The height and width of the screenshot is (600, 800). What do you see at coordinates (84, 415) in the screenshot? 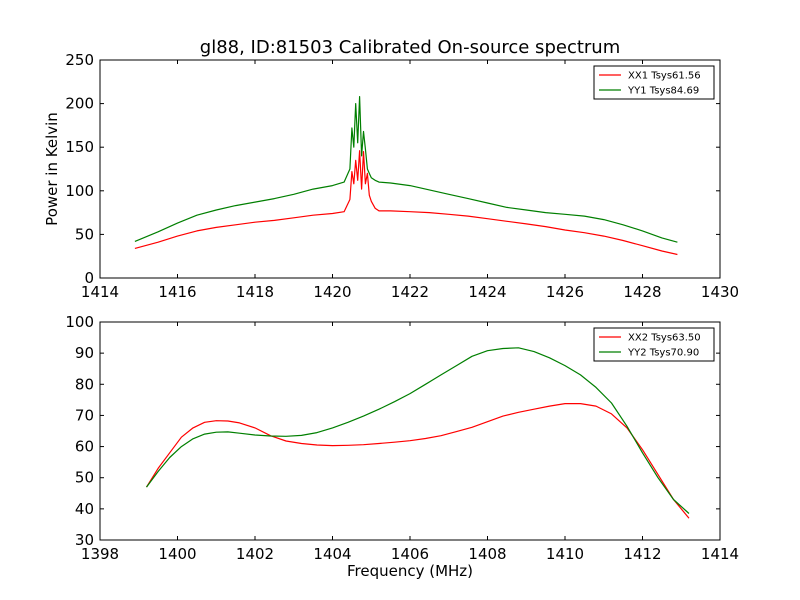
I see `y-tick-label: 70` at bounding box center [84, 415].